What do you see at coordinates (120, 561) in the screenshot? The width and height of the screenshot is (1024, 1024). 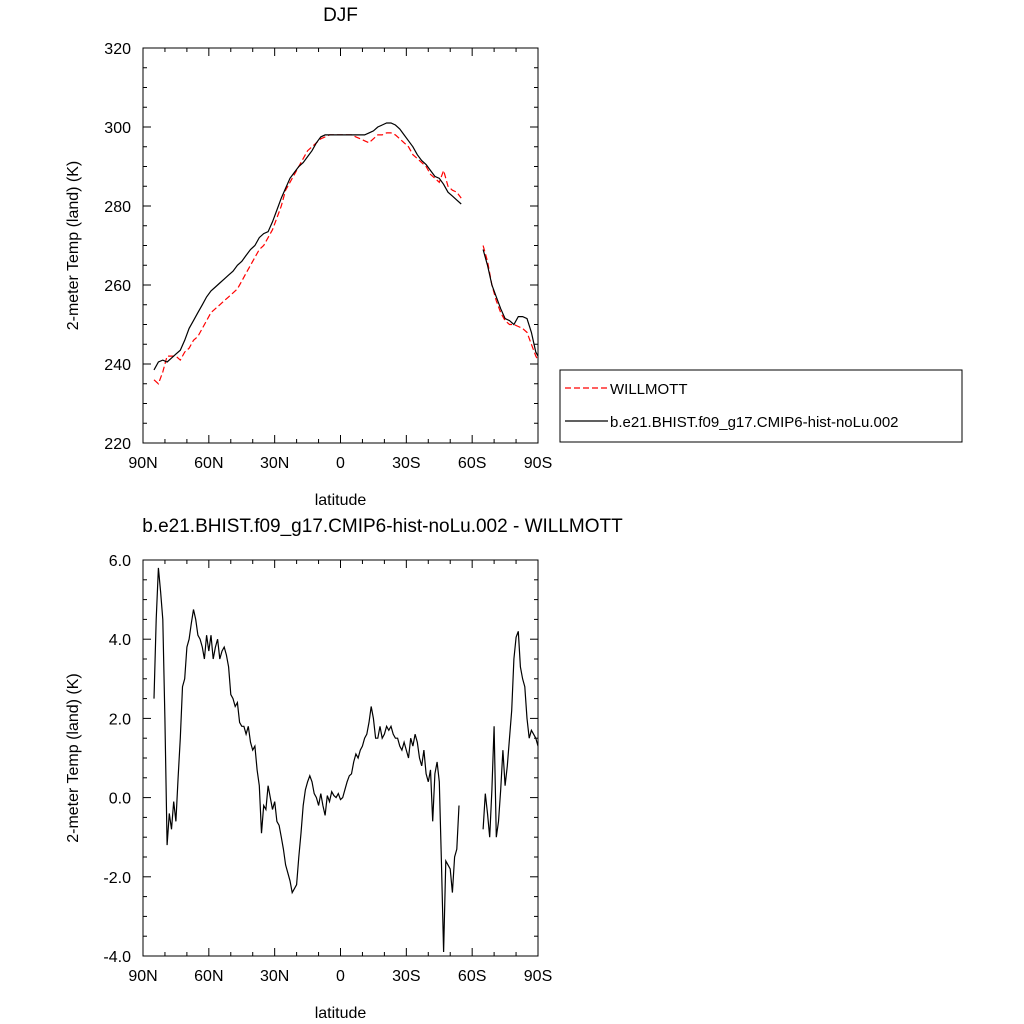 I see `y-tick-label: 6.0` at bounding box center [120, 561].